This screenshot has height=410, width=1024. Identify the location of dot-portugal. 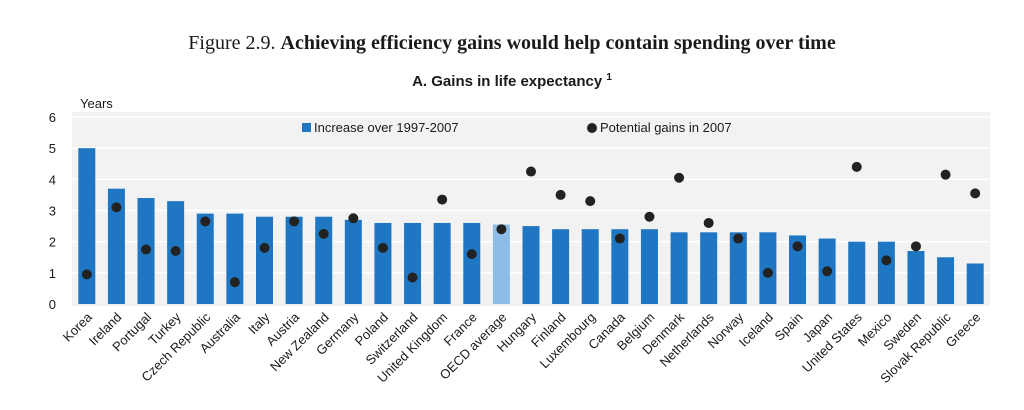
(146, 249).